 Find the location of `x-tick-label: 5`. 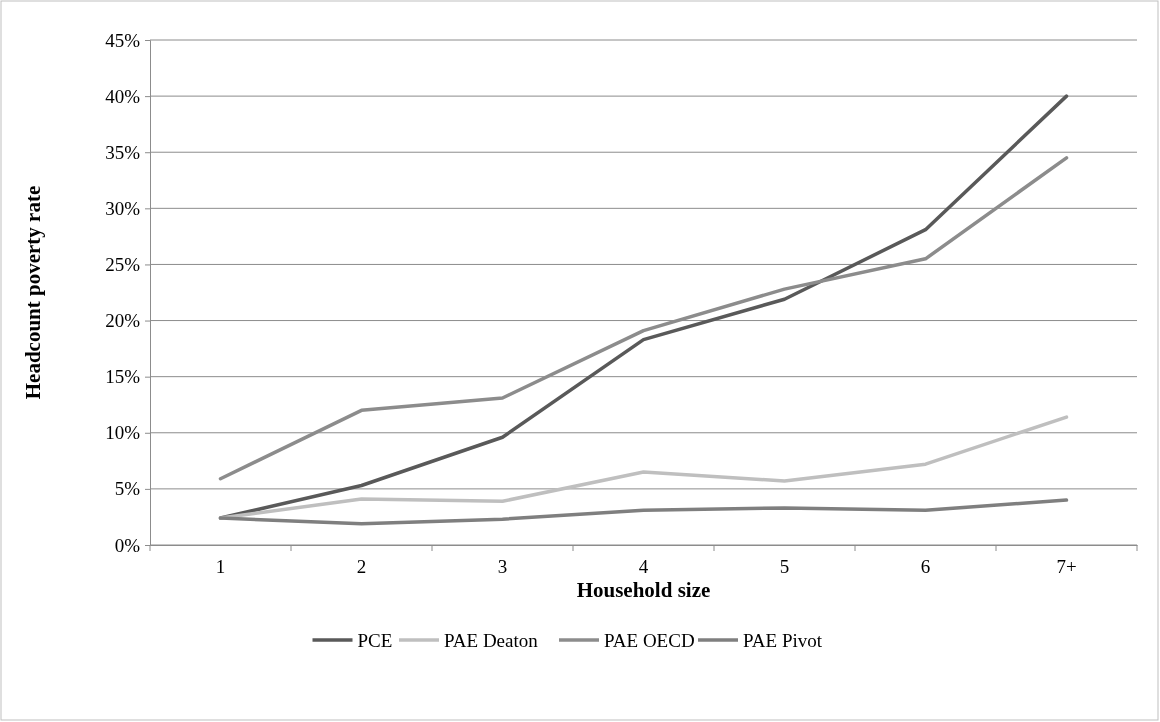

x-tick-label: 5 is located at coordinates (784, 566).